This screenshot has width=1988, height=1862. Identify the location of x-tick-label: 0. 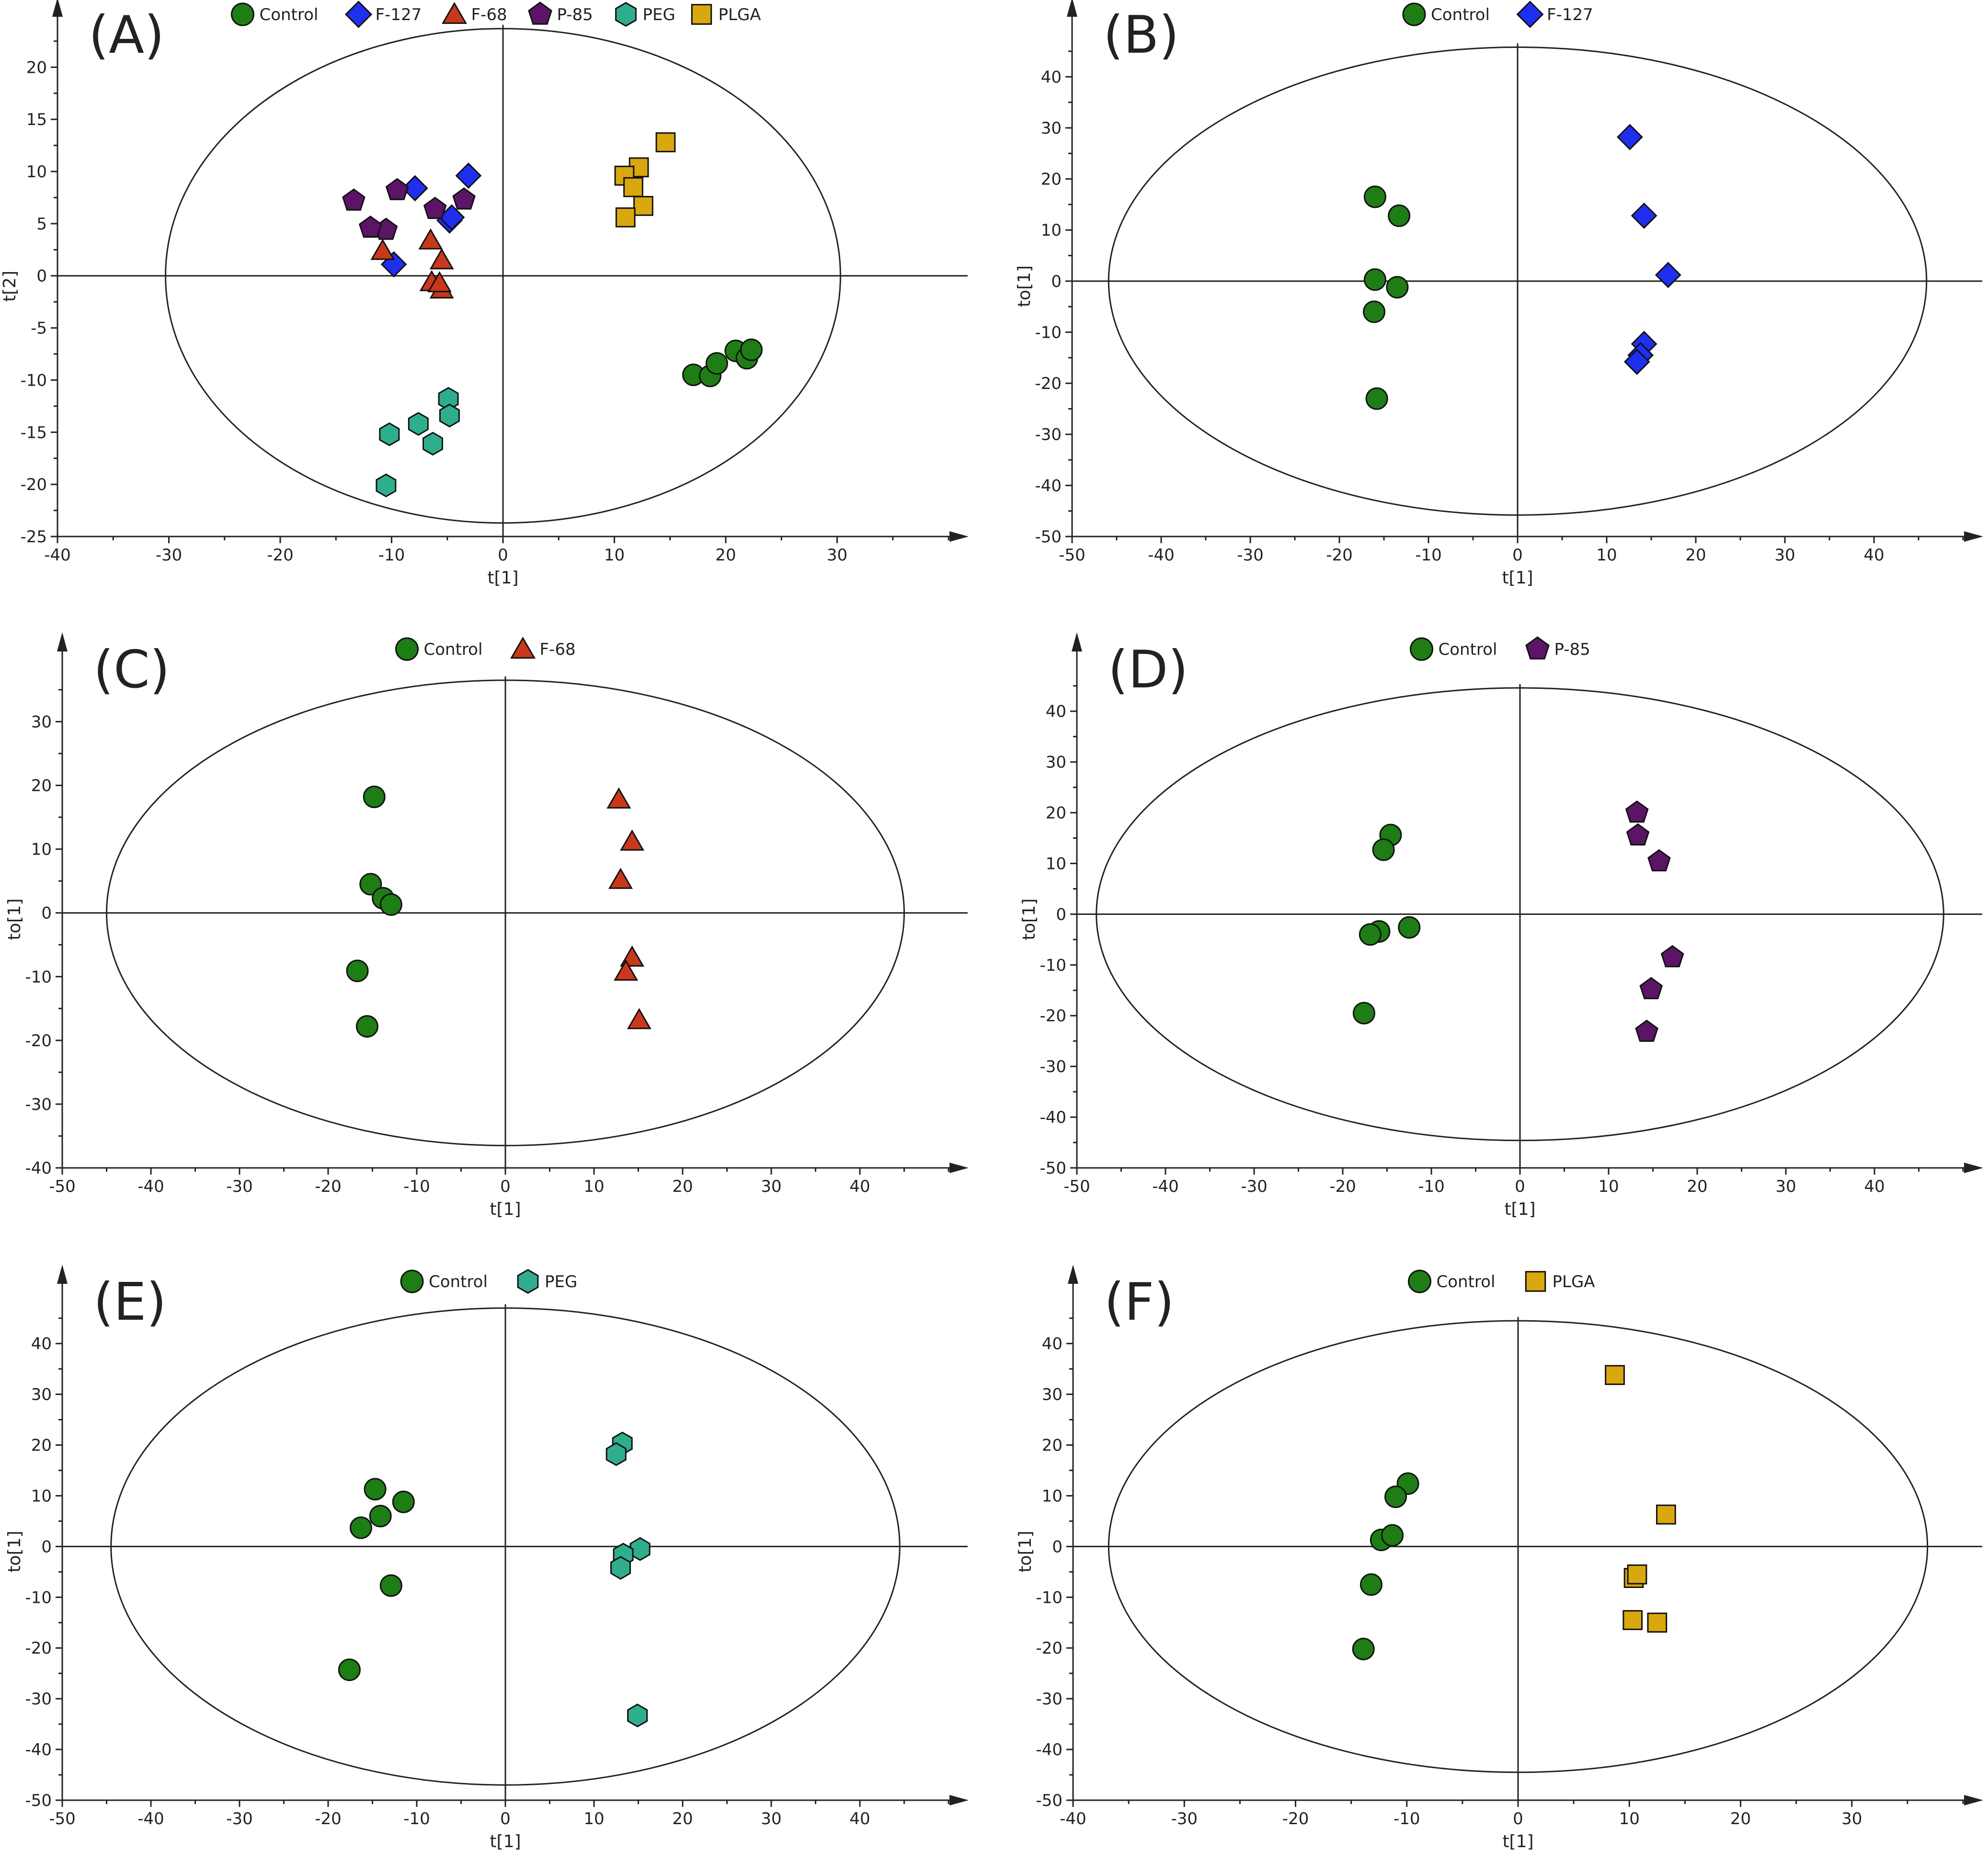
(1518, 1818).